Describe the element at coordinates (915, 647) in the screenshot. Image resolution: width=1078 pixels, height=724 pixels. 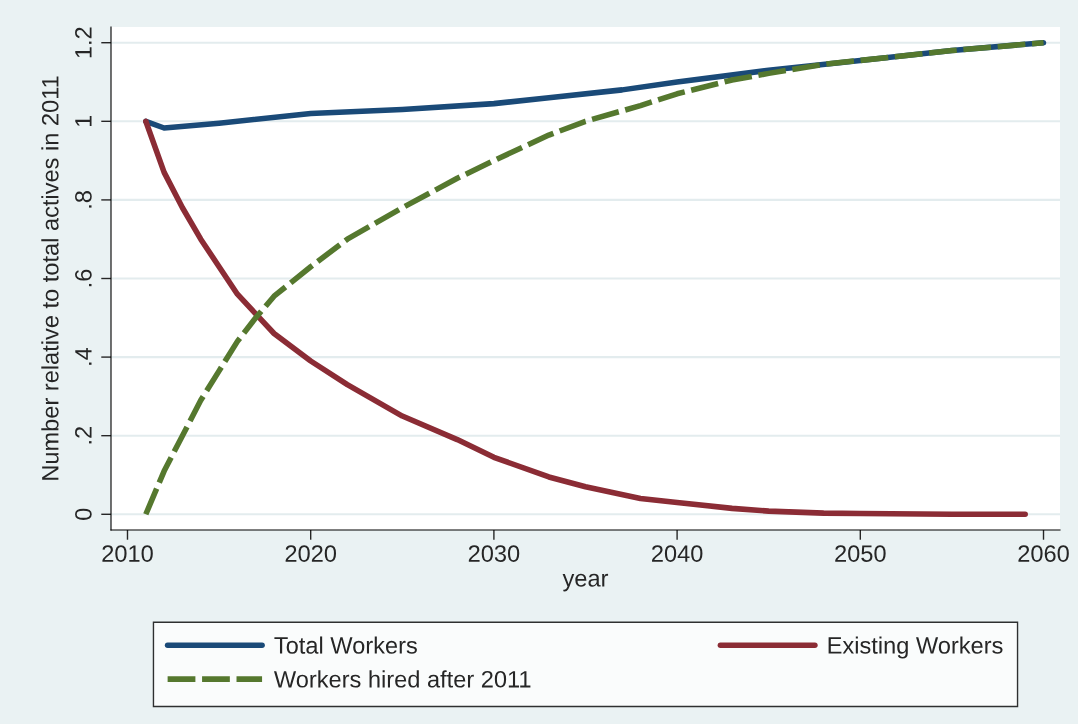
I see `legend-label: Existing Workers` at that location.